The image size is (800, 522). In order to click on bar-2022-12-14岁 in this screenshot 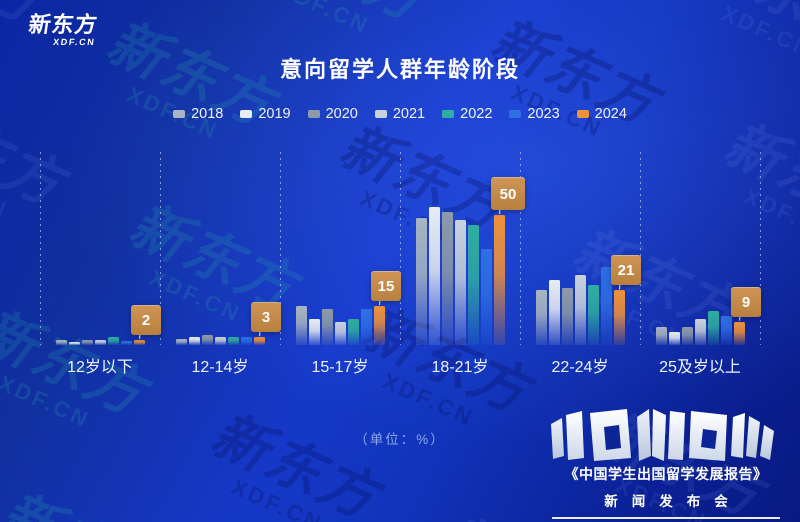, I will do `click(233, 341)`.